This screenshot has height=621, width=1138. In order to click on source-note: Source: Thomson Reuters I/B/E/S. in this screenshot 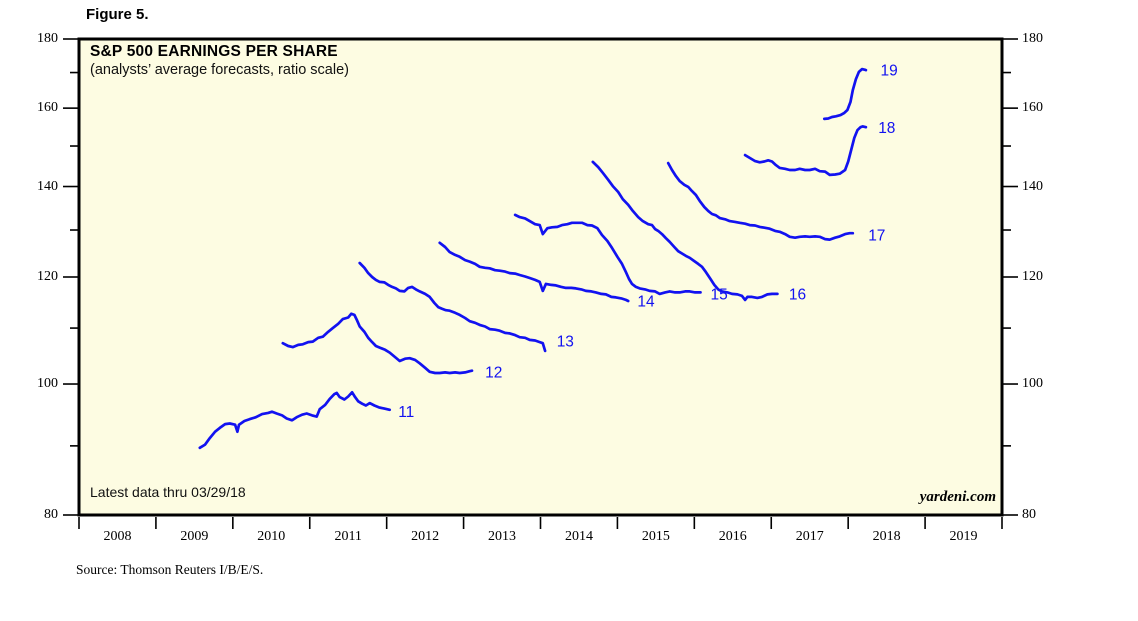, I will do `click(170, 569)`.